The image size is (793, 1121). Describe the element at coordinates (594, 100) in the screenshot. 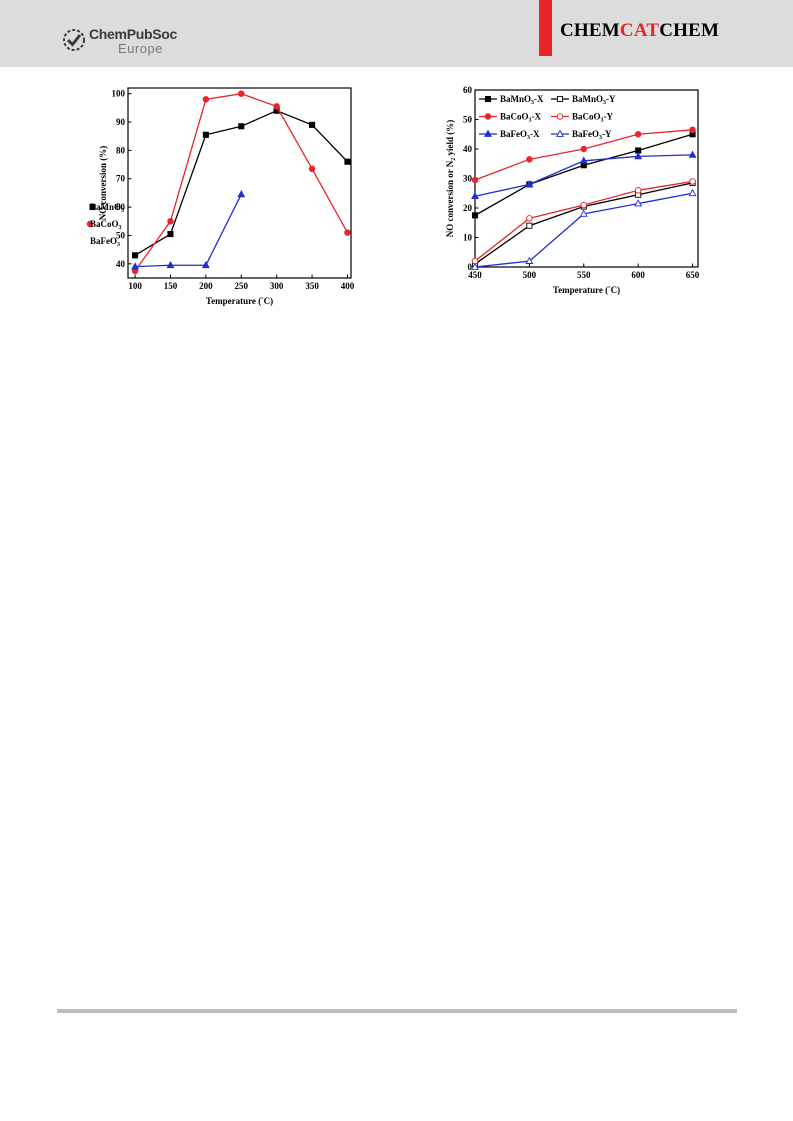

I see `legend-label: BaMnO3​-Y` at that location.